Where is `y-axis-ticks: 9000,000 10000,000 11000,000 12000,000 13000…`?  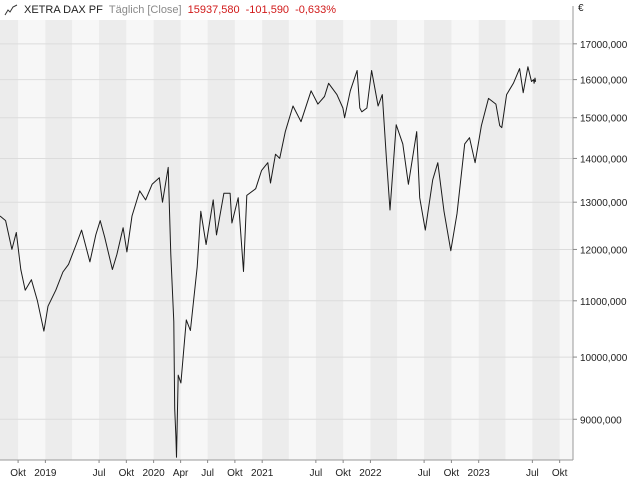
y-axis-ticks: 9000,000 10000,000 11000,000 12000,000 13000… is located at coordinates (600, 233).